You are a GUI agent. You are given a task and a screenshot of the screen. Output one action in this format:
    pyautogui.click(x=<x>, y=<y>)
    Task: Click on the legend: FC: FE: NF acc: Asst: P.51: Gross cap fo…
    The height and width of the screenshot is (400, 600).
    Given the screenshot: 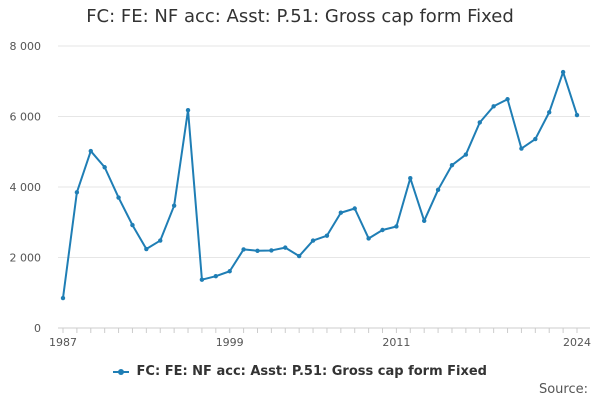 What is the action you would take?
    pyautogui.click(x=300, y=371)
    